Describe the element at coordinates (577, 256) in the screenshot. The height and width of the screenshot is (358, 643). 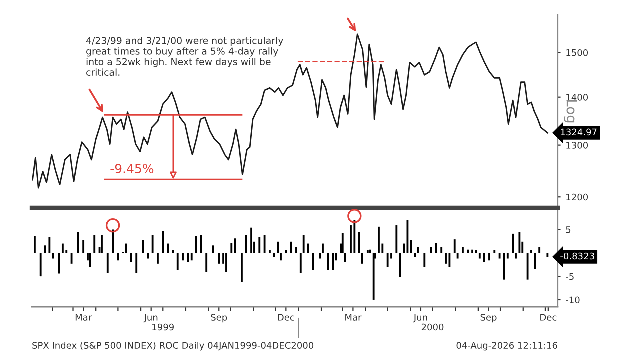
I see `annotation: -0.8323` at that location.